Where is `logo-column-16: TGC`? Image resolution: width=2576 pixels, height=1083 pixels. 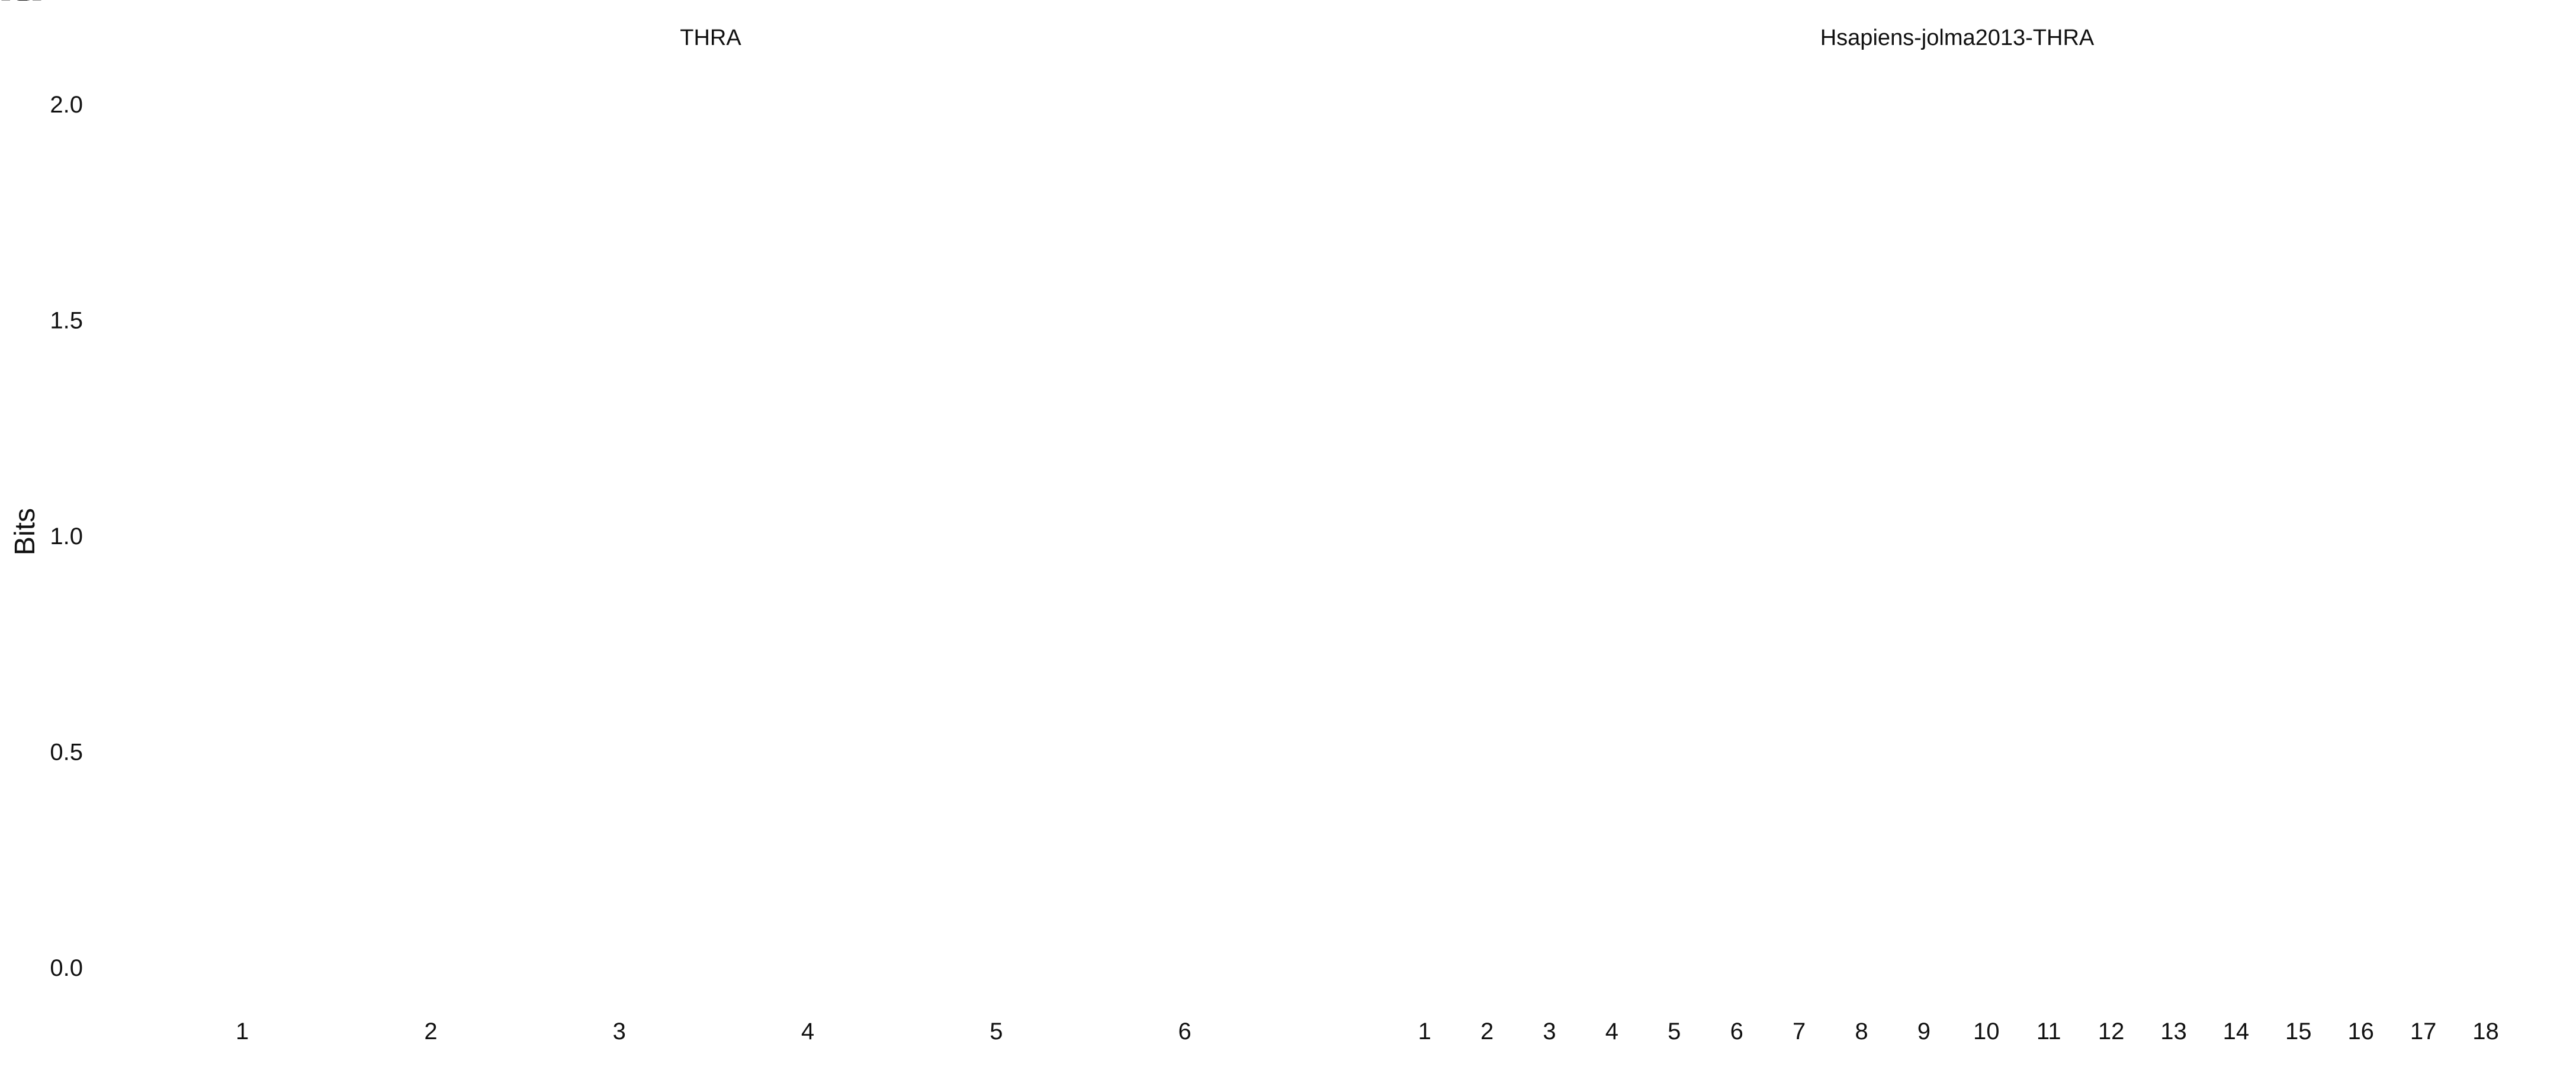
logo-column-16: TGC is located at coordinates (23, 7).